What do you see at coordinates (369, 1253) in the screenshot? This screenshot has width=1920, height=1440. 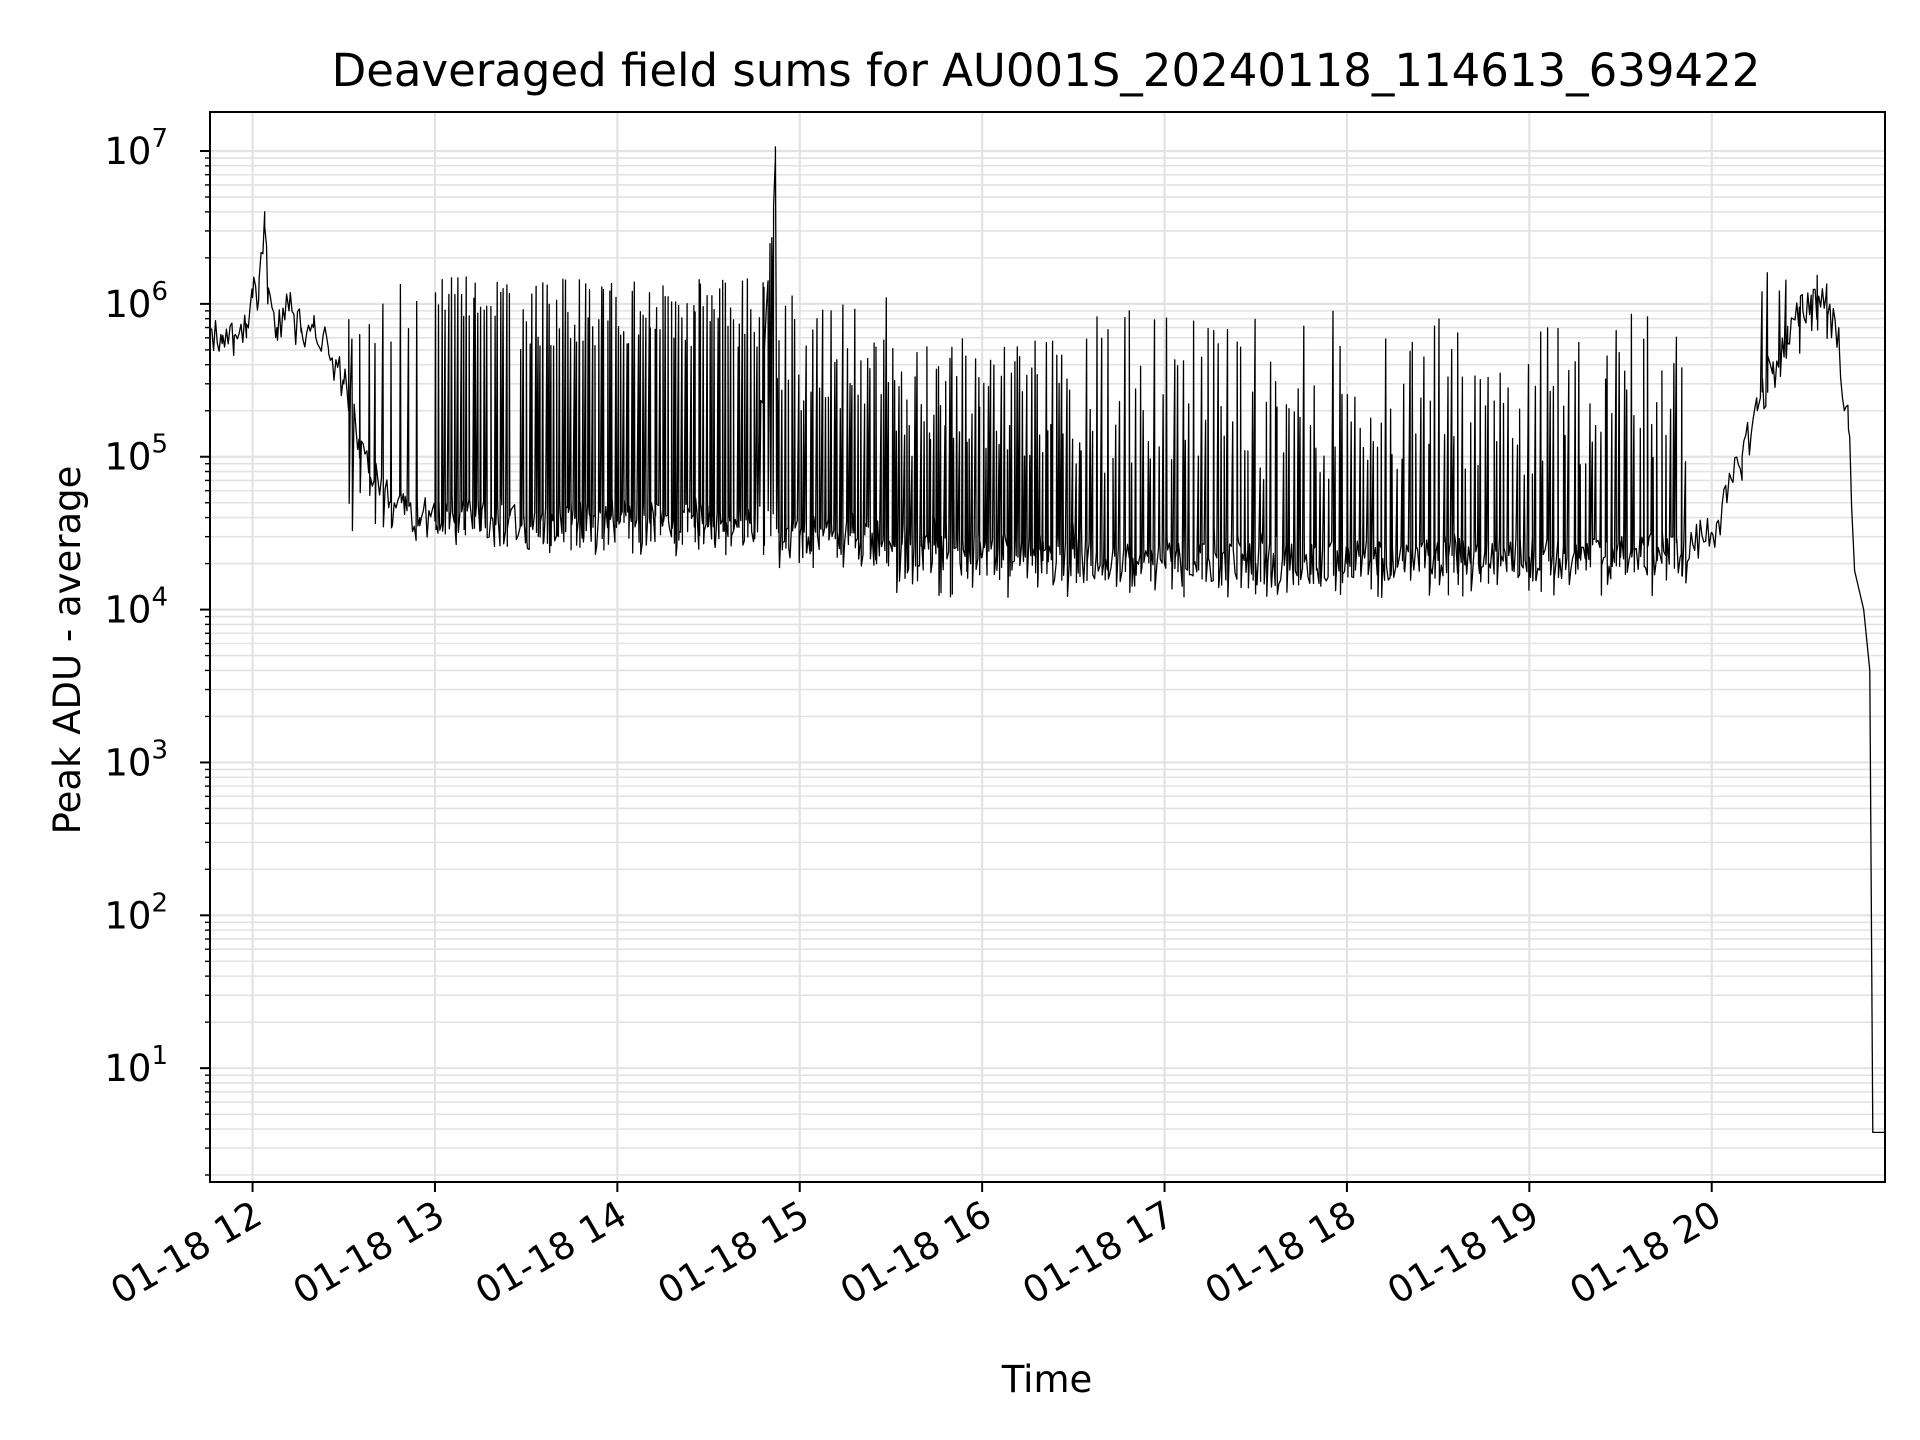 I see `x-tick-label: 01-18 13` at bounding box center [369, 1253].